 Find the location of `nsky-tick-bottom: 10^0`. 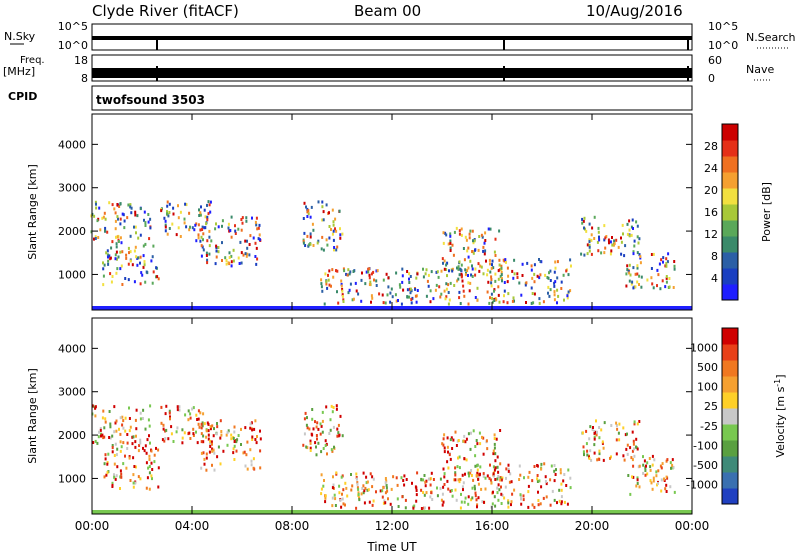

nsky-tick-bottom: 10^0 is located at coordinates (73, 45).